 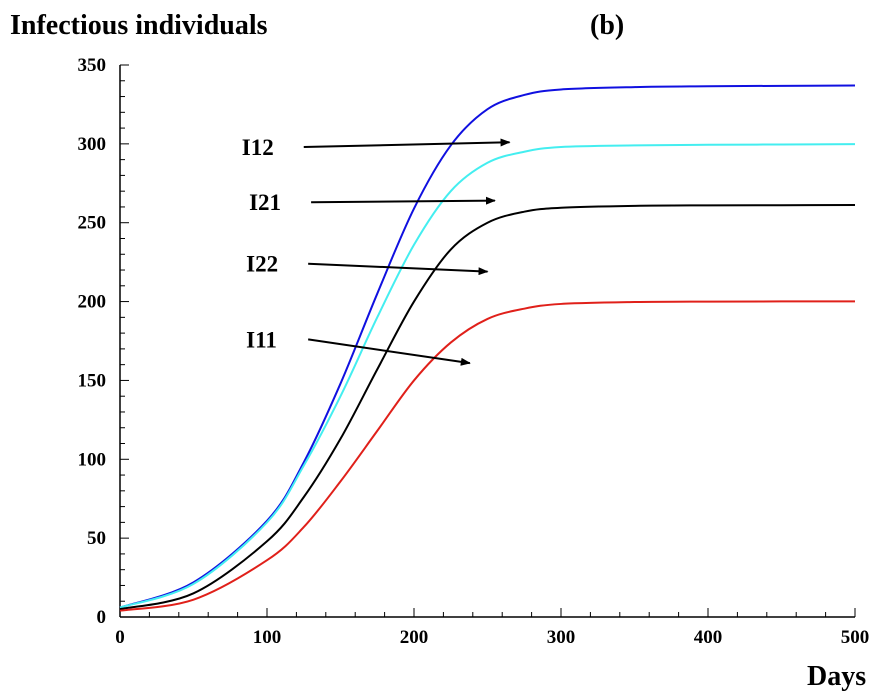 What do you see at coordinates (561, 637) in the screenshot?
I see `x-tick-label: 300` at bounding box center [561, 637].